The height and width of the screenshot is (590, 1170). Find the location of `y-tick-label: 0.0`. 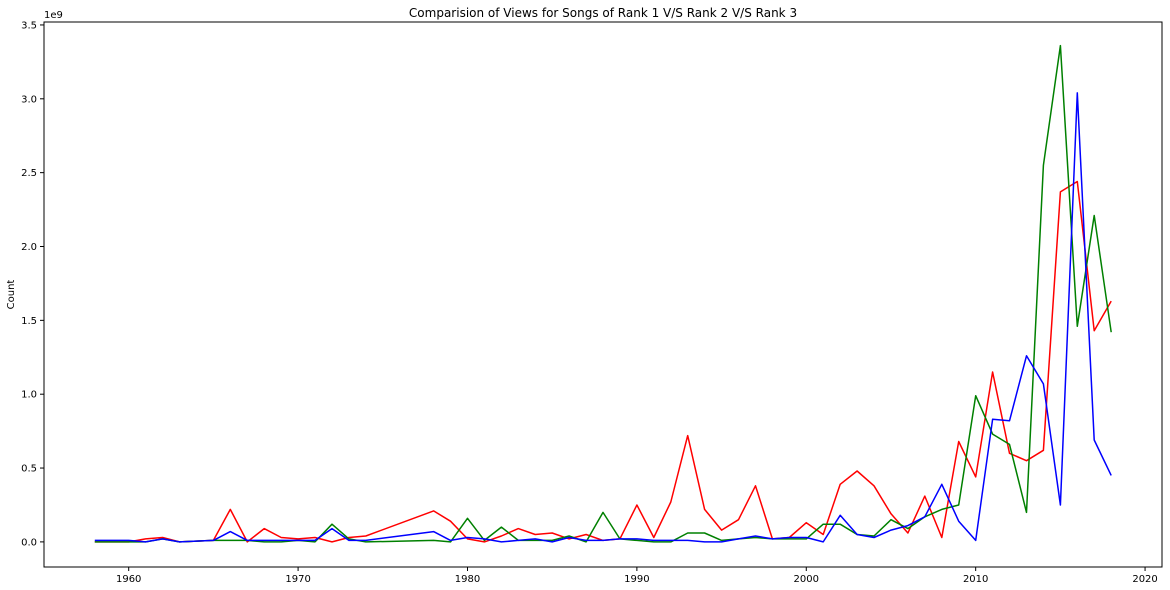

y-tick-label: 0.0 is located at coordinates (29, 542).